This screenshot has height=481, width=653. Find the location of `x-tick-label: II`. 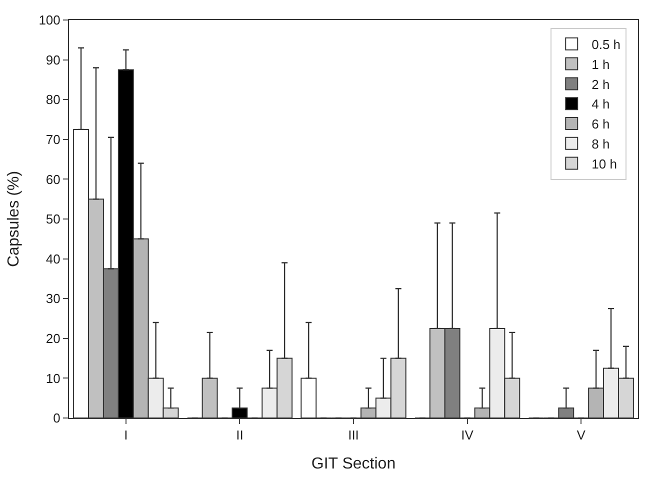

x-tick-label: II is located at coordinates (240, 435).